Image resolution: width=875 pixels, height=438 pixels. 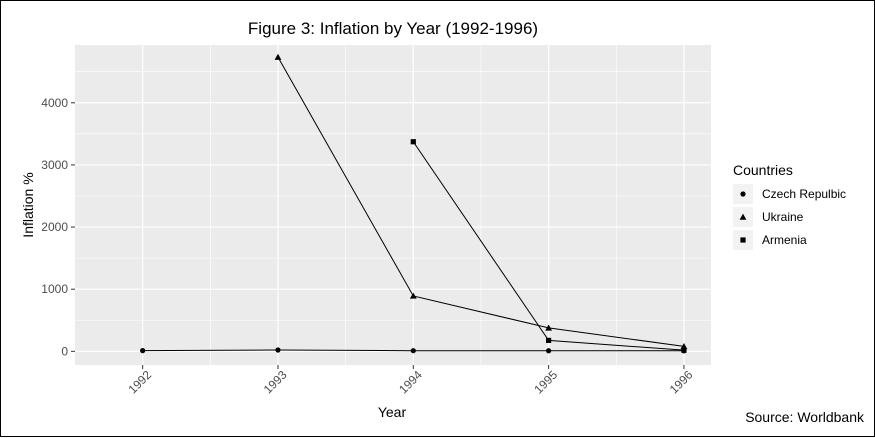 What do you see at coordinates (783, 217) in the screenshot?
I see `legend-label: Ukraine` at bounding box center [783, 217].